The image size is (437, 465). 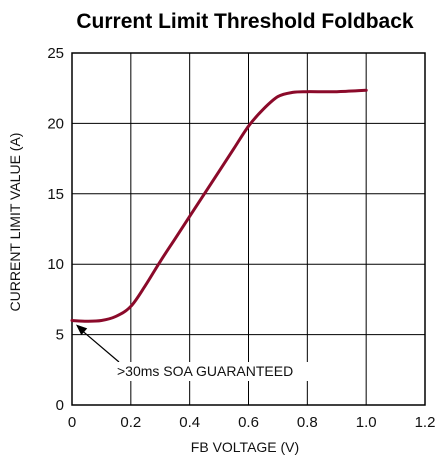 I want to click on annotation-background, so click(x=217, y=371).